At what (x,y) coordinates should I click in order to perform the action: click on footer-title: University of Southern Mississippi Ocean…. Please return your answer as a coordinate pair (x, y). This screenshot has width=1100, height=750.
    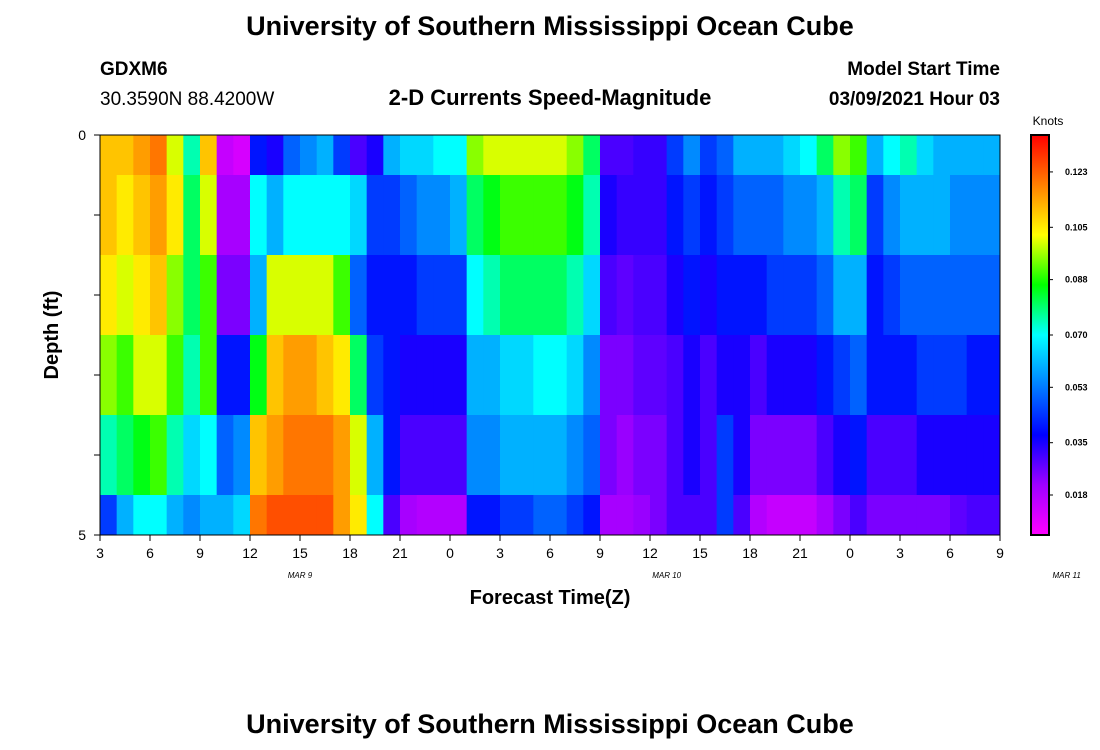
    Looking at the image, I should click on (550, 724).